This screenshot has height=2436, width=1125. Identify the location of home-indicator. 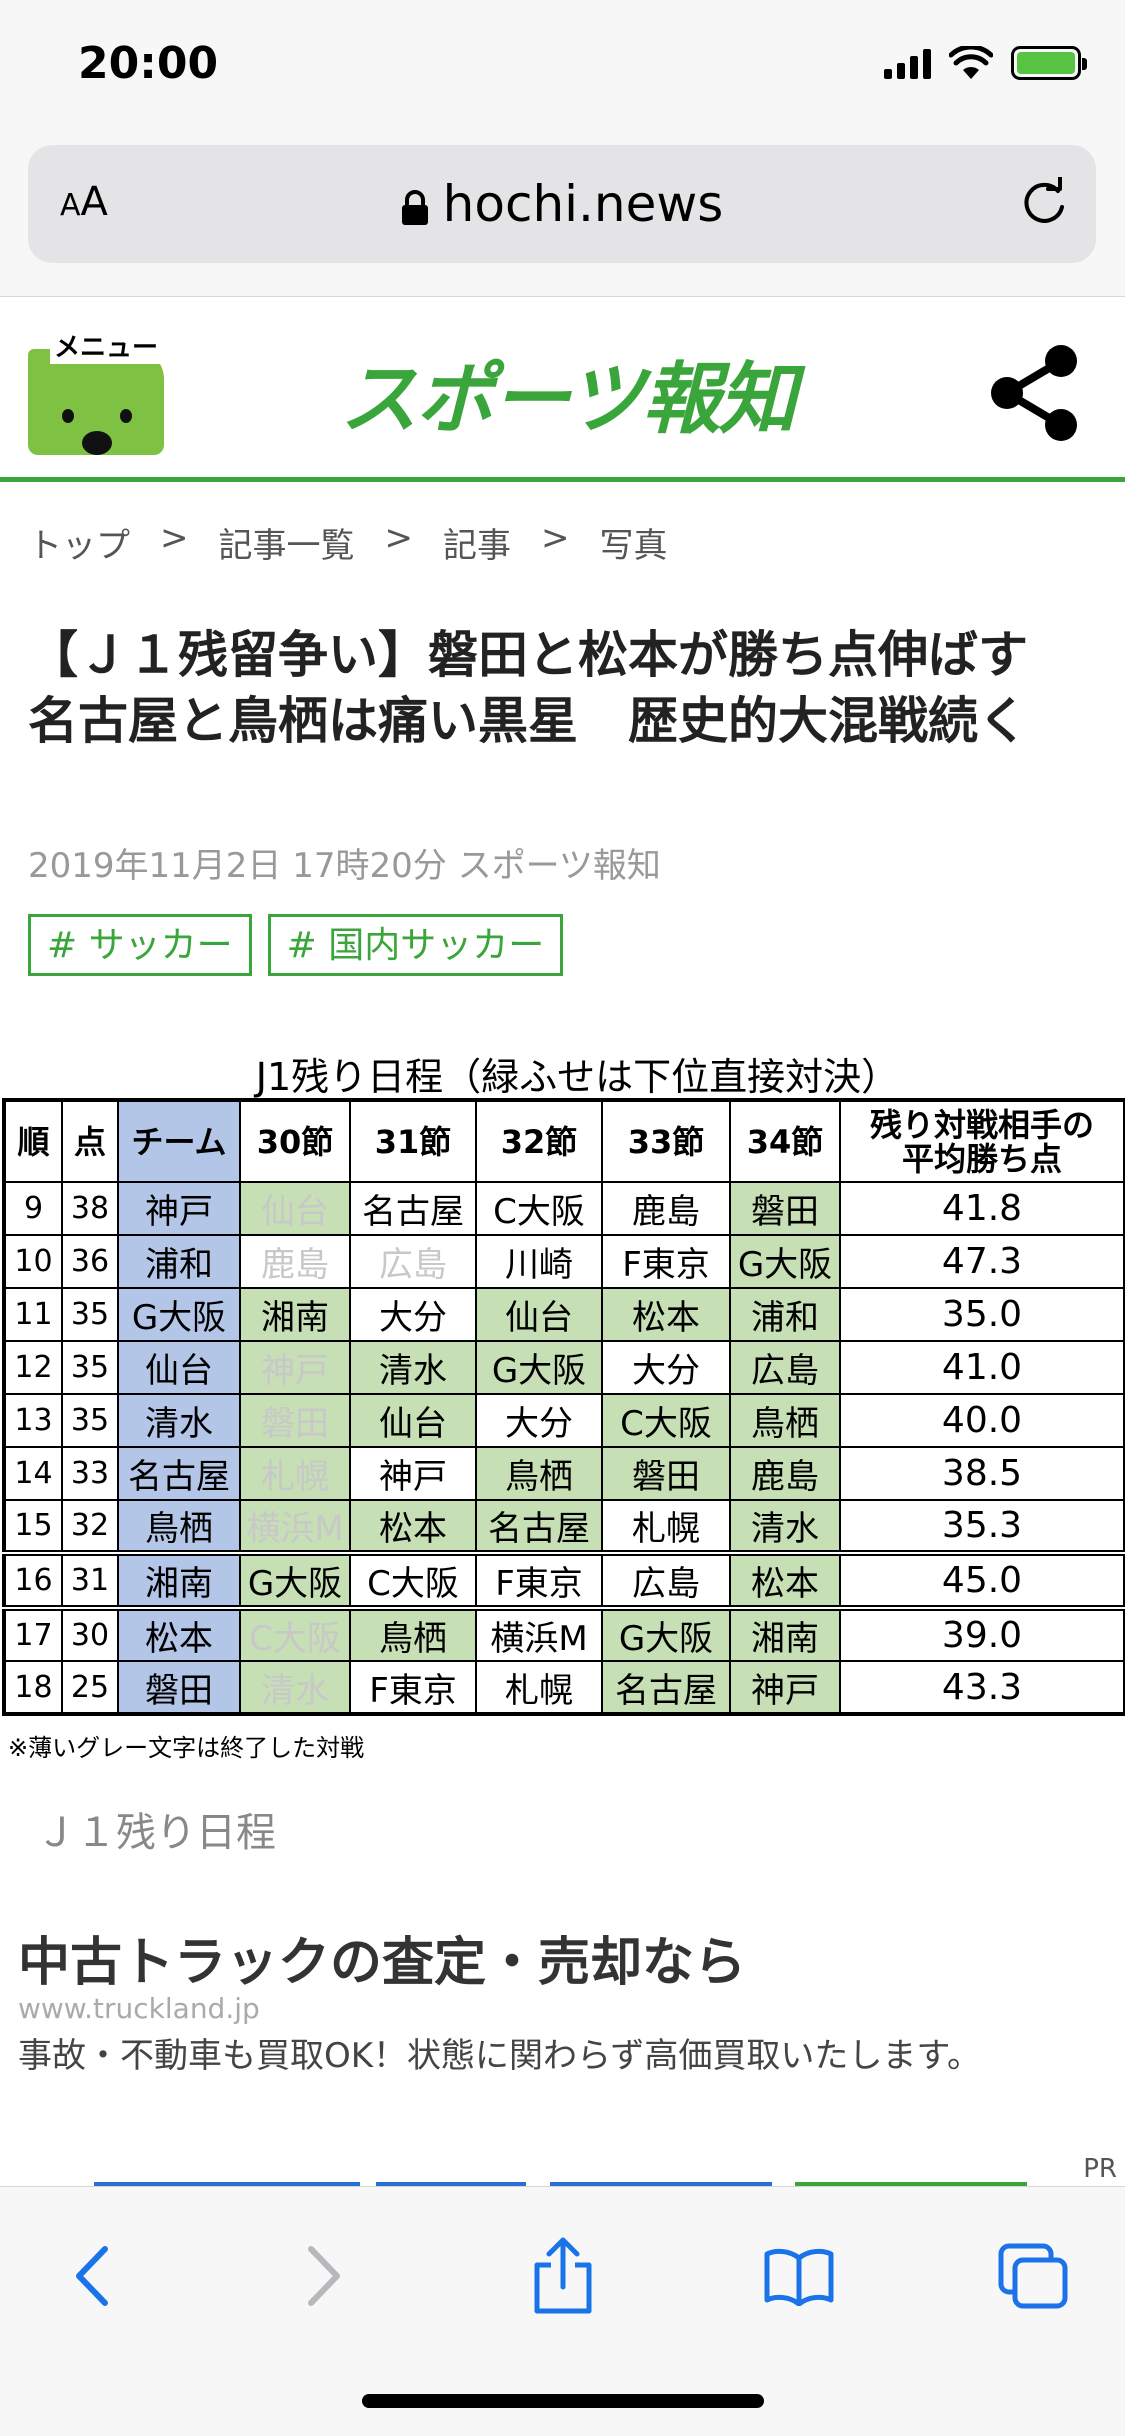
(563, 2401).